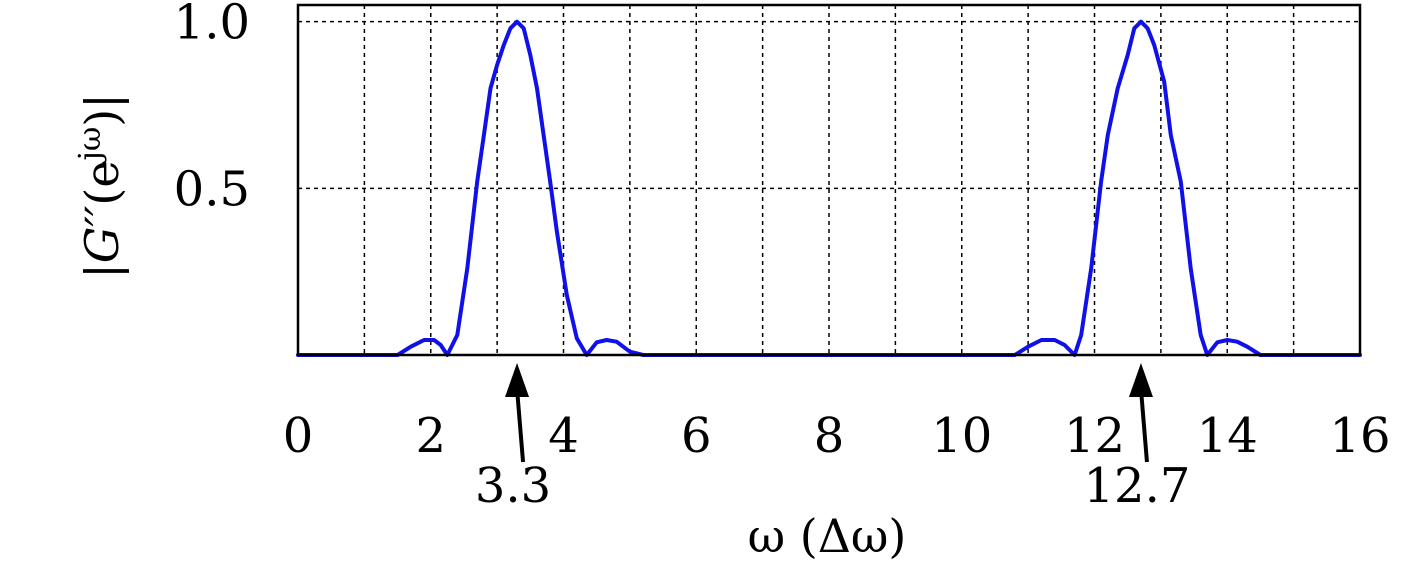  What do you see at coordinates (212, 189) in the screenshot?
I see `y-tick-label: 0.5` at bounding box center [212, 189].